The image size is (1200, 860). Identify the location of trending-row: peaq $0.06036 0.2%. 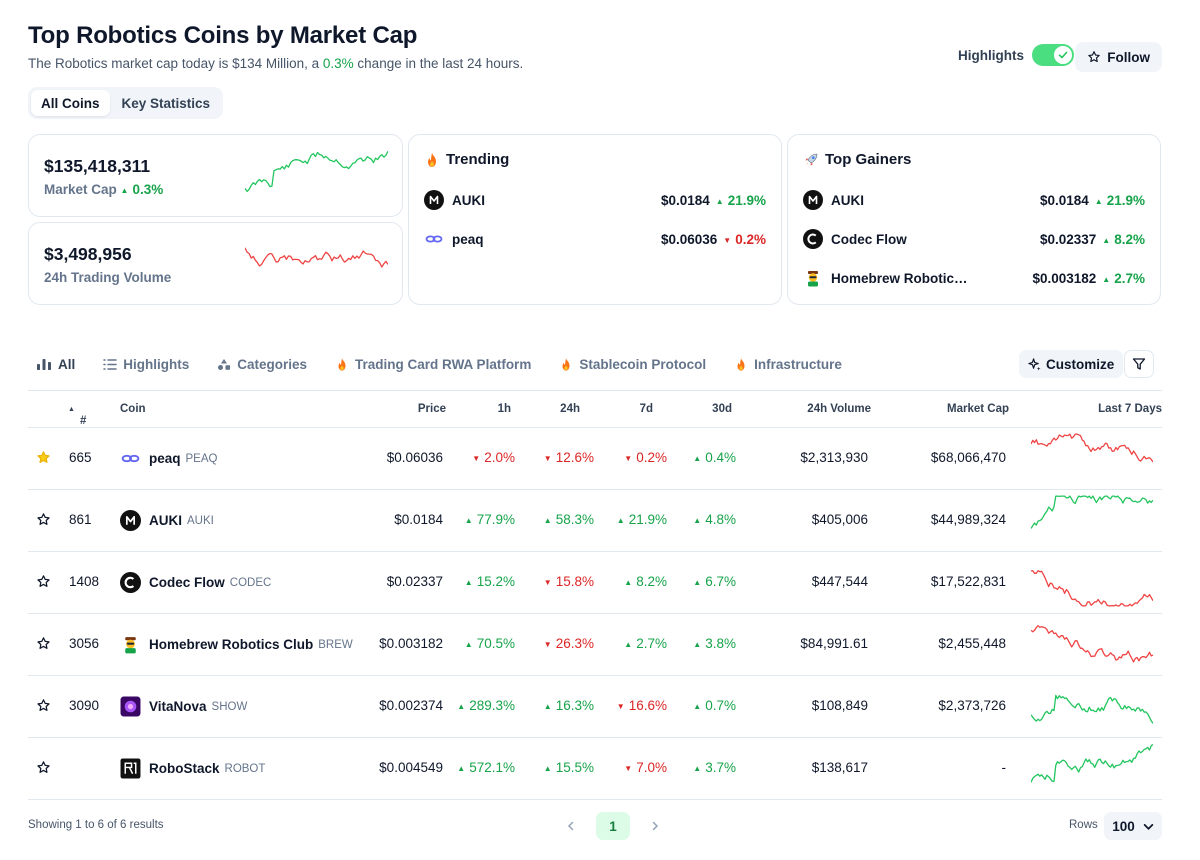
(595, 239).